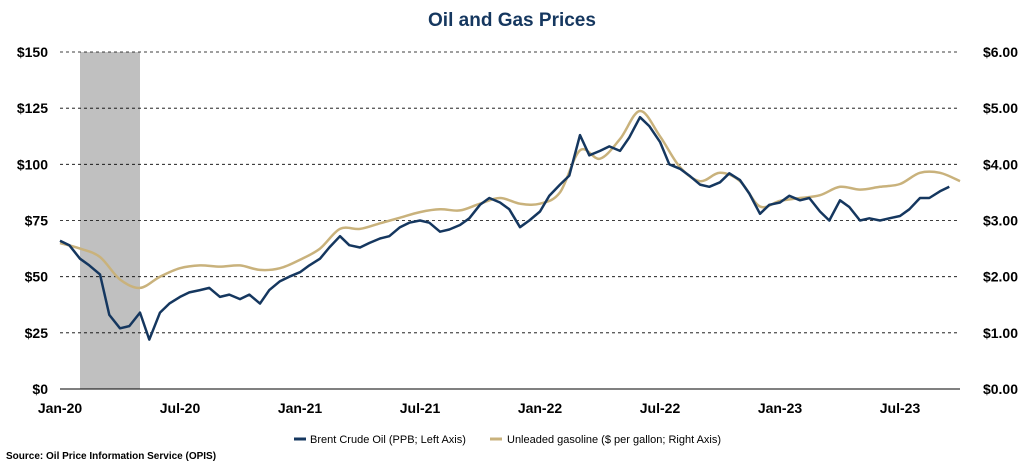  I want to click on x-tick-label: Jan-23, so click(780, 408).